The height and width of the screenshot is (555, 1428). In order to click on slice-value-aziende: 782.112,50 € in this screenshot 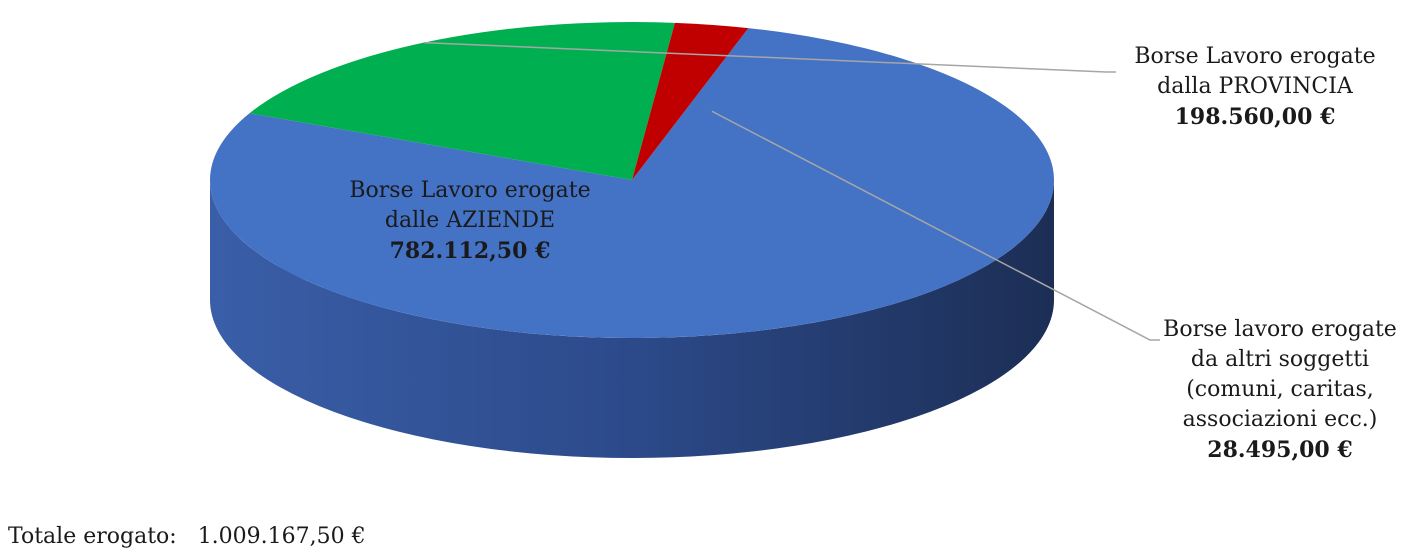, I will do `click(470, 251)`.